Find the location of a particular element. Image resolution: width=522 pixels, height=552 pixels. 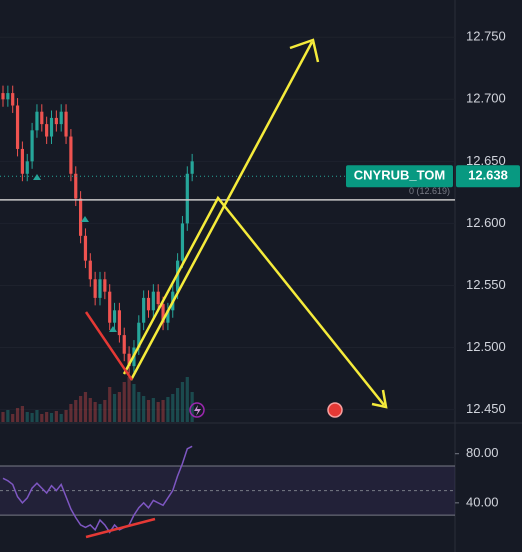

y-tick-label: 12.600 is located at coordinates (486, 222).